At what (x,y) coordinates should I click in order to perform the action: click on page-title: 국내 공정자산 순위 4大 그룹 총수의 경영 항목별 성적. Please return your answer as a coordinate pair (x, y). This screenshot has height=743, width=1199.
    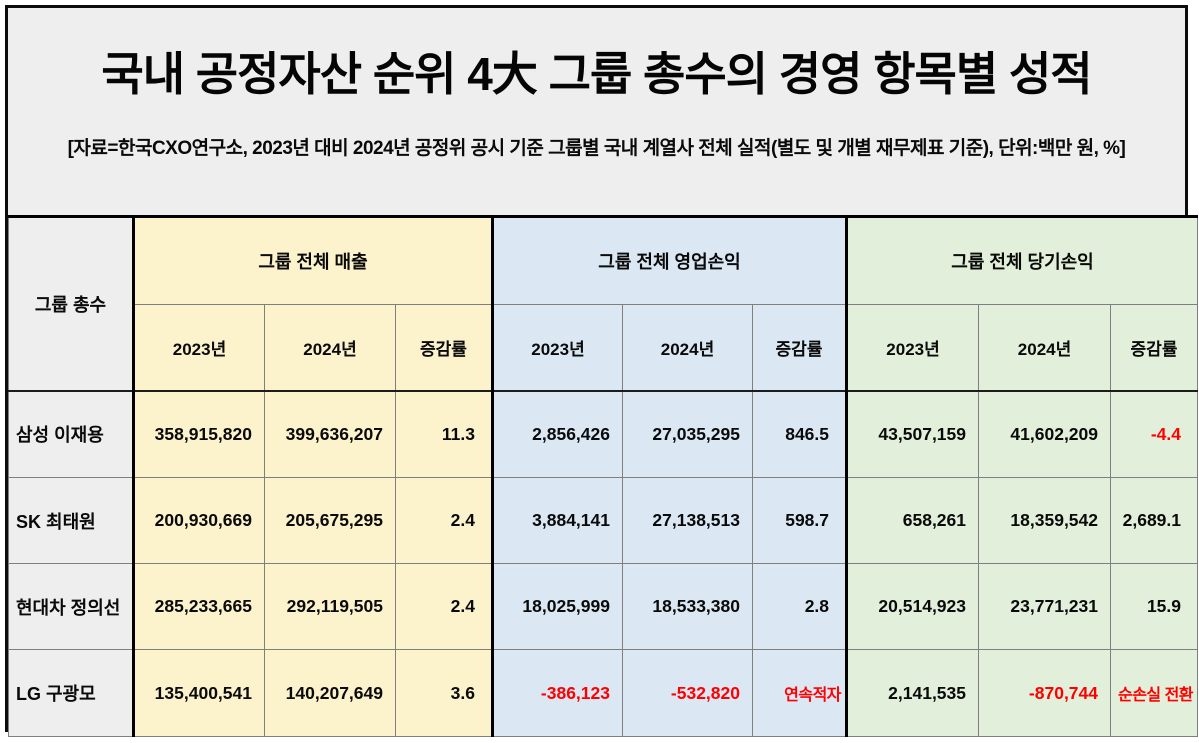
    Looking at the image, I should click on (596, 74).